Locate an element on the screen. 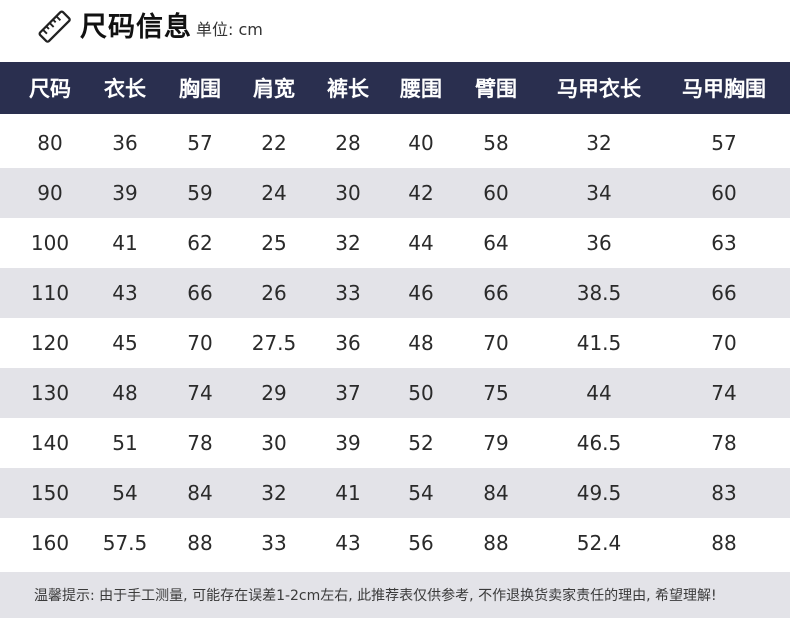 This screenshot has height=643, width=790. table-row: 110 43 66 26 33 46 66 38.5 66 is located at coordinates (395, 293).